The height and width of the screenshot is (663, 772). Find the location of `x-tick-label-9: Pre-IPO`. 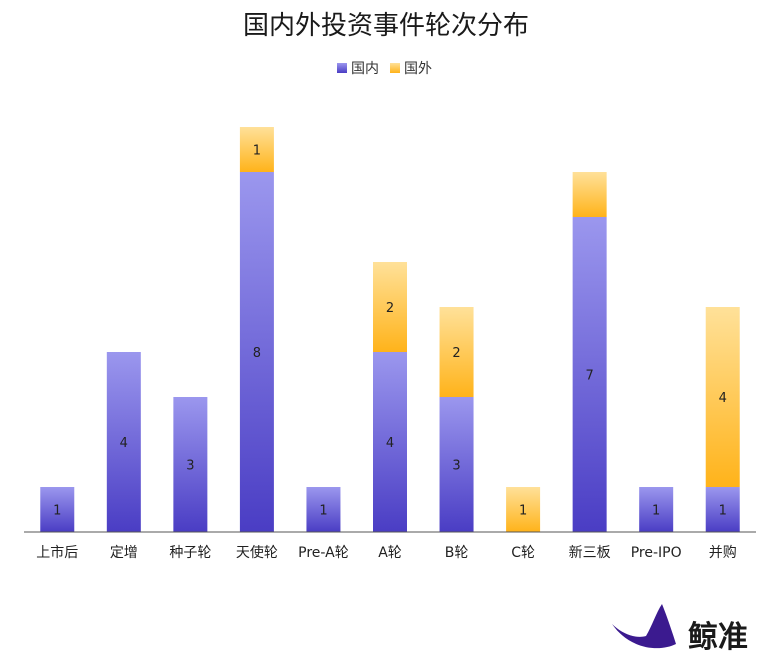

x-tick-label-9: Pre-IPO is located at coordinates (656, 553).